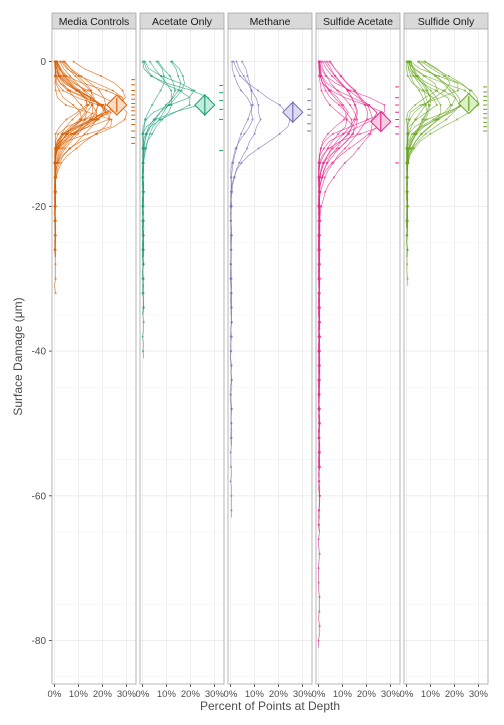 This screenshot has height=725, width=504. What do you see at coordinates (94, 22) in the screenshot?
I see `facet-strip-label: Media Controls` at bounding box center [94, 22].